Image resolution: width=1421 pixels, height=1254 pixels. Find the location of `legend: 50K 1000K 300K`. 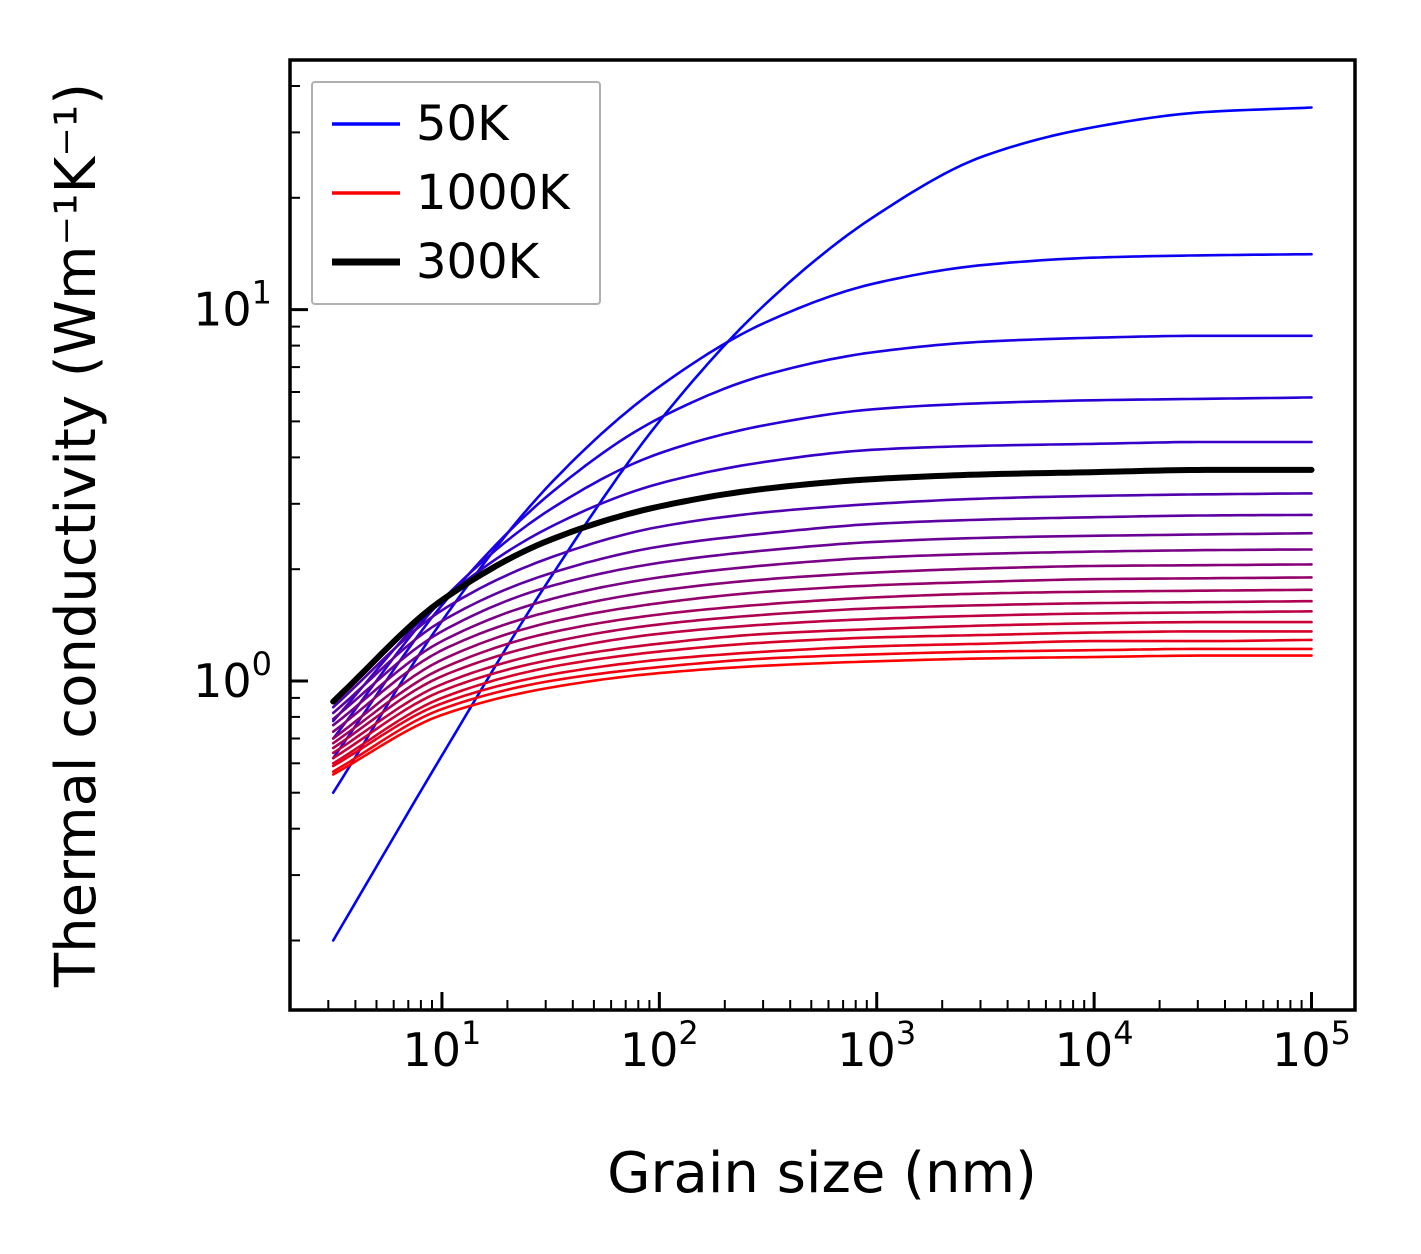

legend: 50K 1000K 300K is located at coordinates (456, 193).